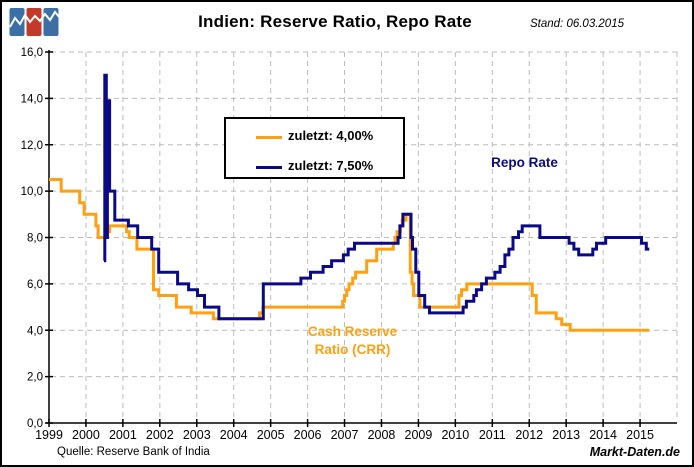 The width and height of the screenshot is (694, 467). Describe the element at coordinates (455, 435) in the screenshot. I see `x-tick-label: 2010` at that location.